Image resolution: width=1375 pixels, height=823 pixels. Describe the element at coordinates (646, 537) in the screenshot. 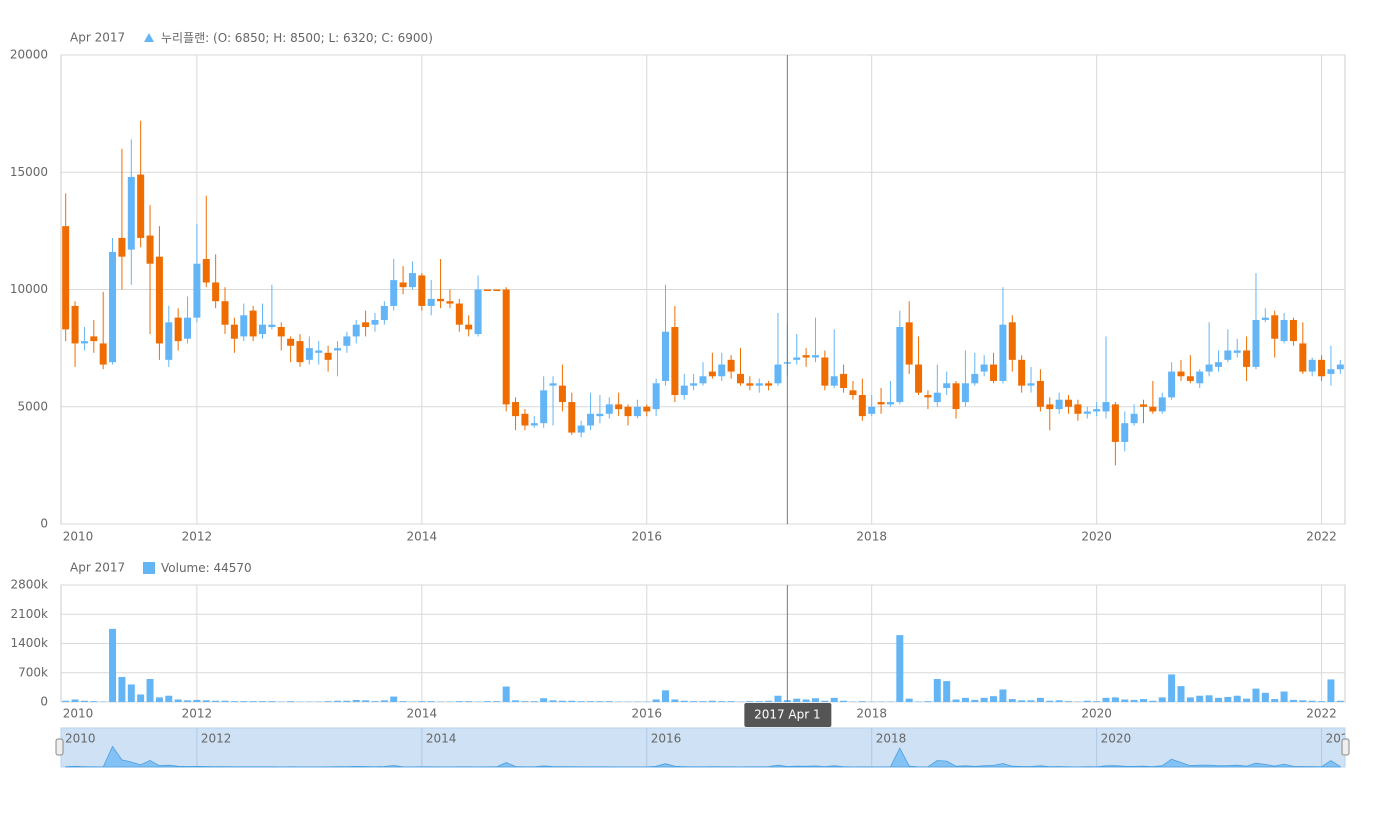

I see `x-tick-label: 2016` at that location.